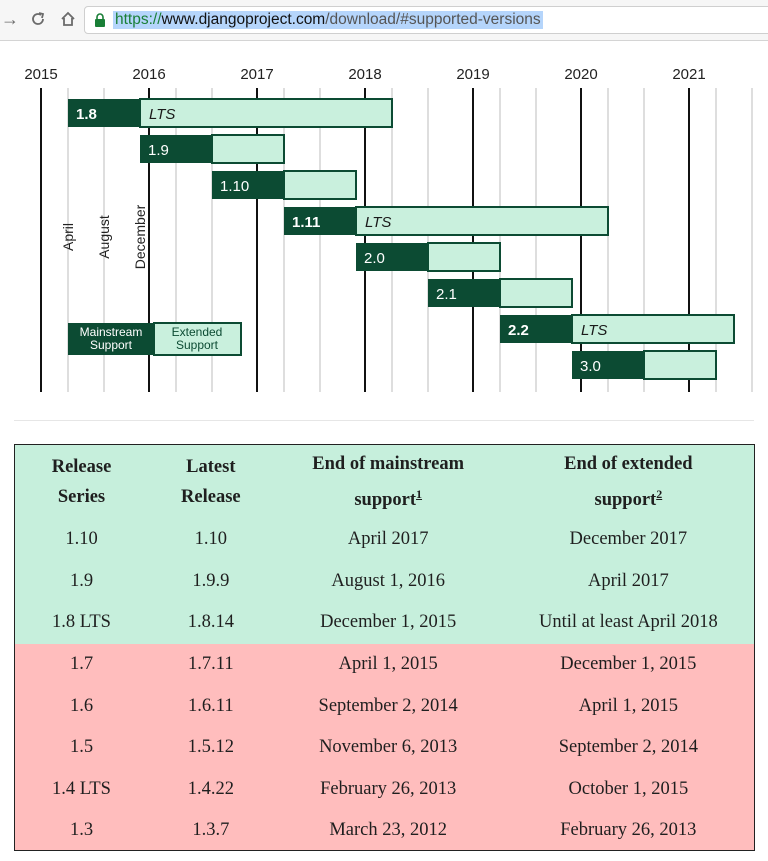 The width and height of the screenshot is (768, 861). I want to click on year-label: 2017, so click(256, 74).